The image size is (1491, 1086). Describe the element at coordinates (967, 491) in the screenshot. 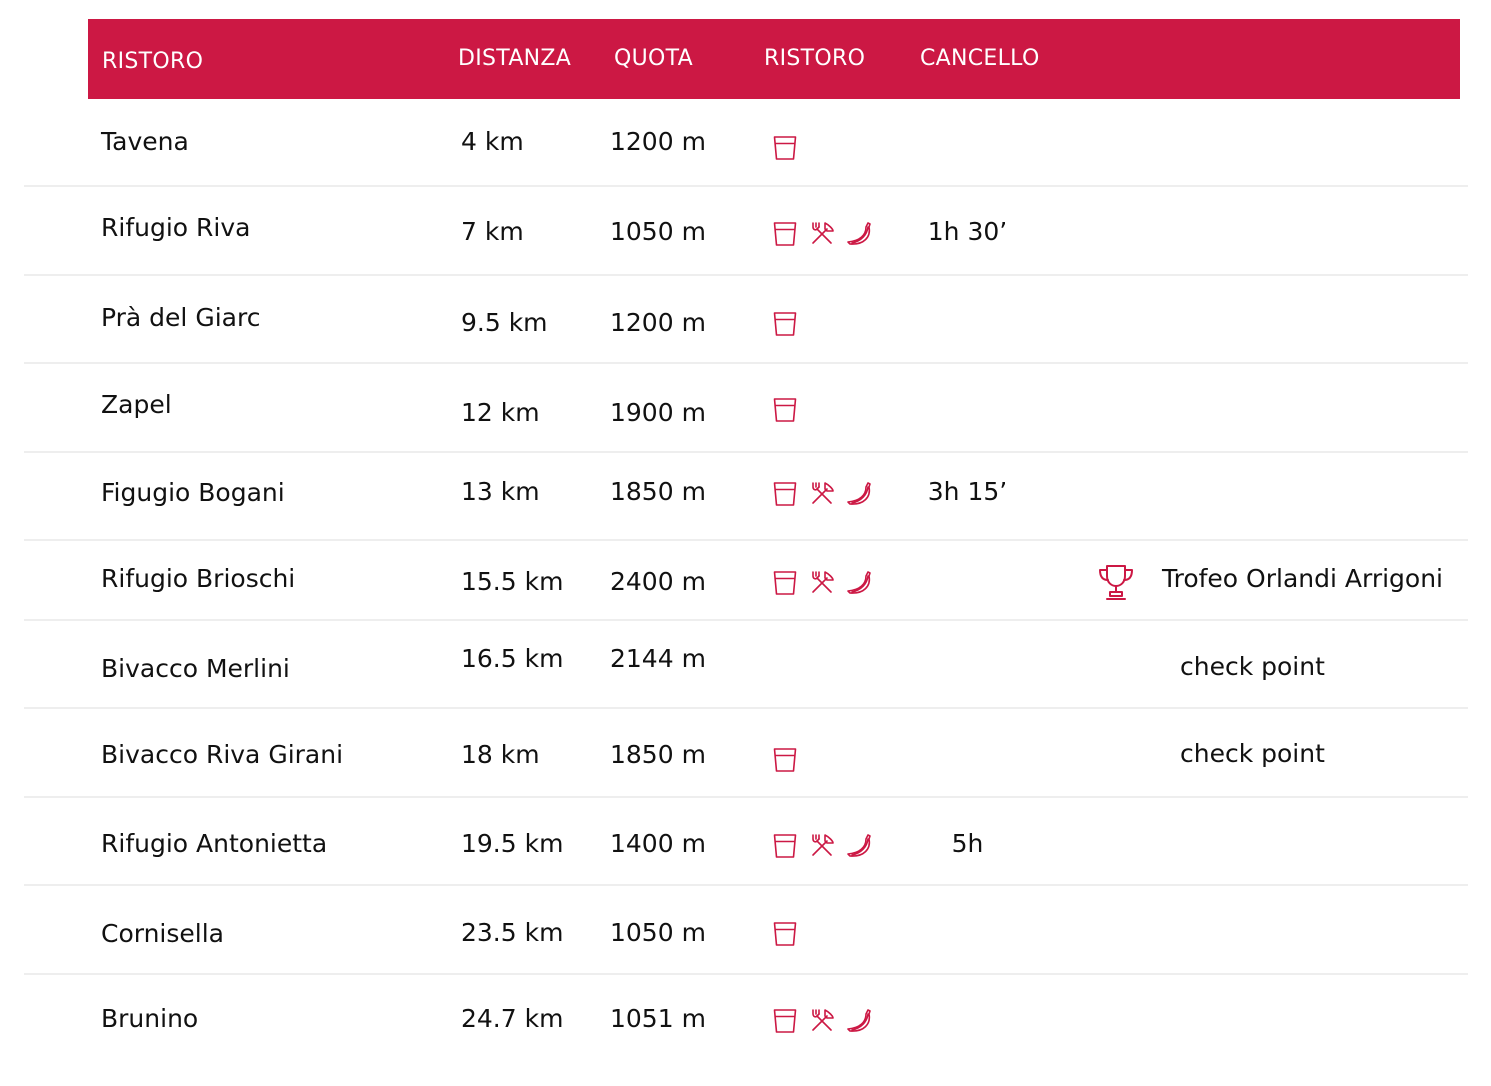

I see `row-cutoff: 3h 15’` at that location.